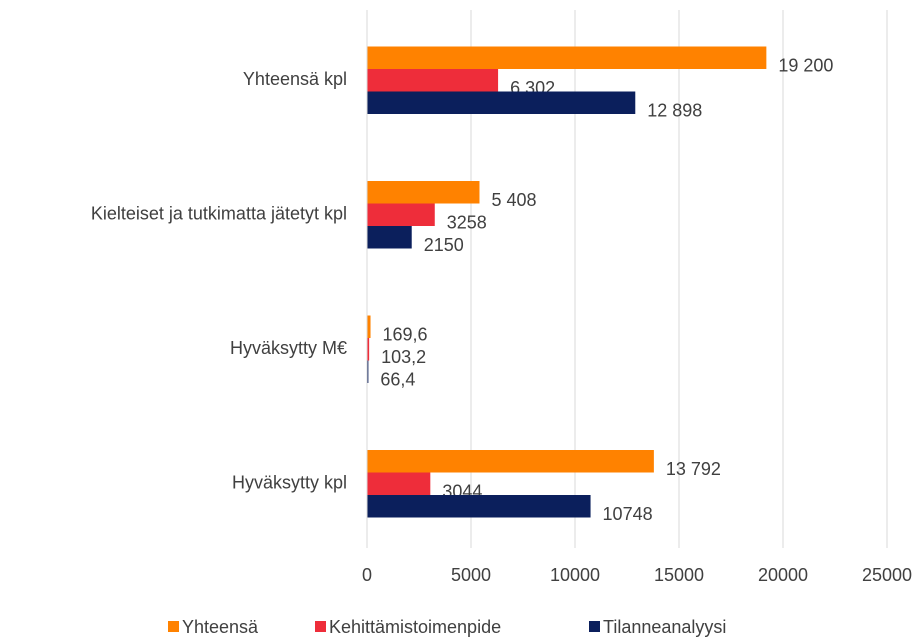 The height and width of the screenshot is (644, 922). What do you see at coordinates (405, 335) in the screenshot?
I see `value-label: 169,6` at bounding box center [405, 335].